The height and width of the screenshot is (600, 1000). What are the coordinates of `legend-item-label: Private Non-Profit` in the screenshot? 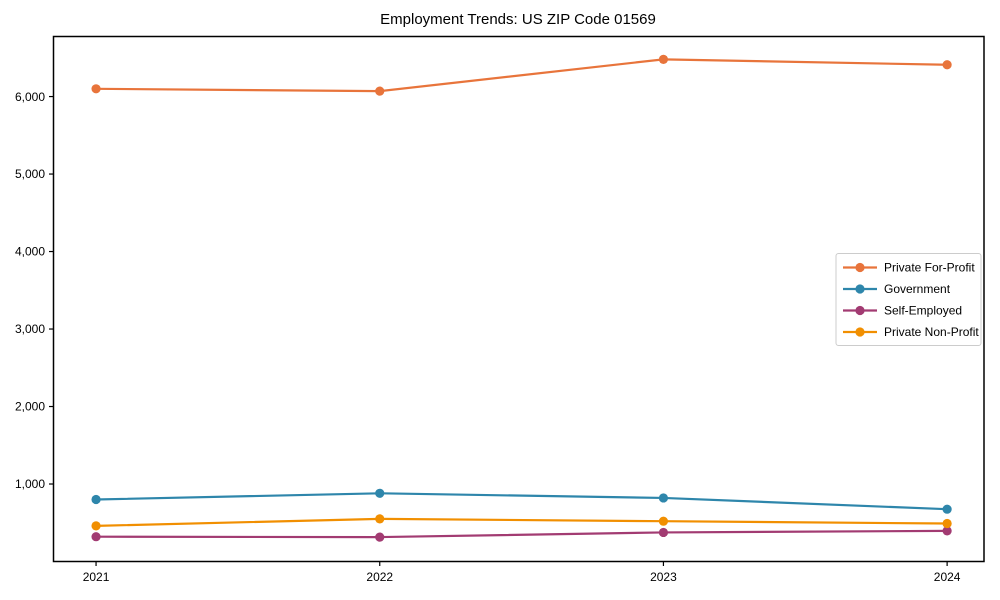 It's located at (931, 332).